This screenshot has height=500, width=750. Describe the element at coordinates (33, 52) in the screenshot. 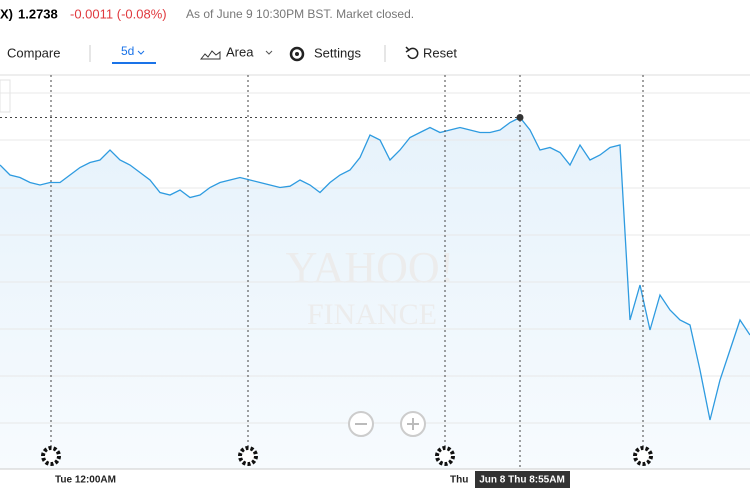

I see `compare-button: Compare` at that location.